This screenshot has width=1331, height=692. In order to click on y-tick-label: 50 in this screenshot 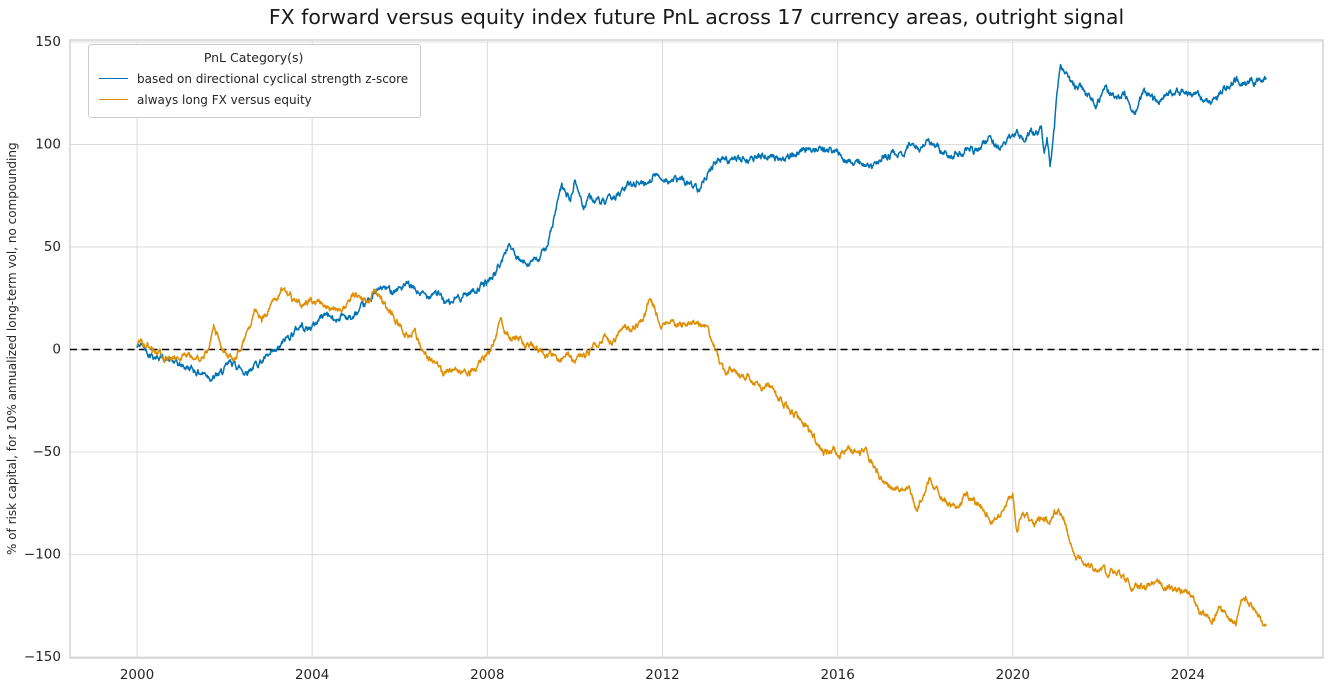, I will do `click(52, 247)`.